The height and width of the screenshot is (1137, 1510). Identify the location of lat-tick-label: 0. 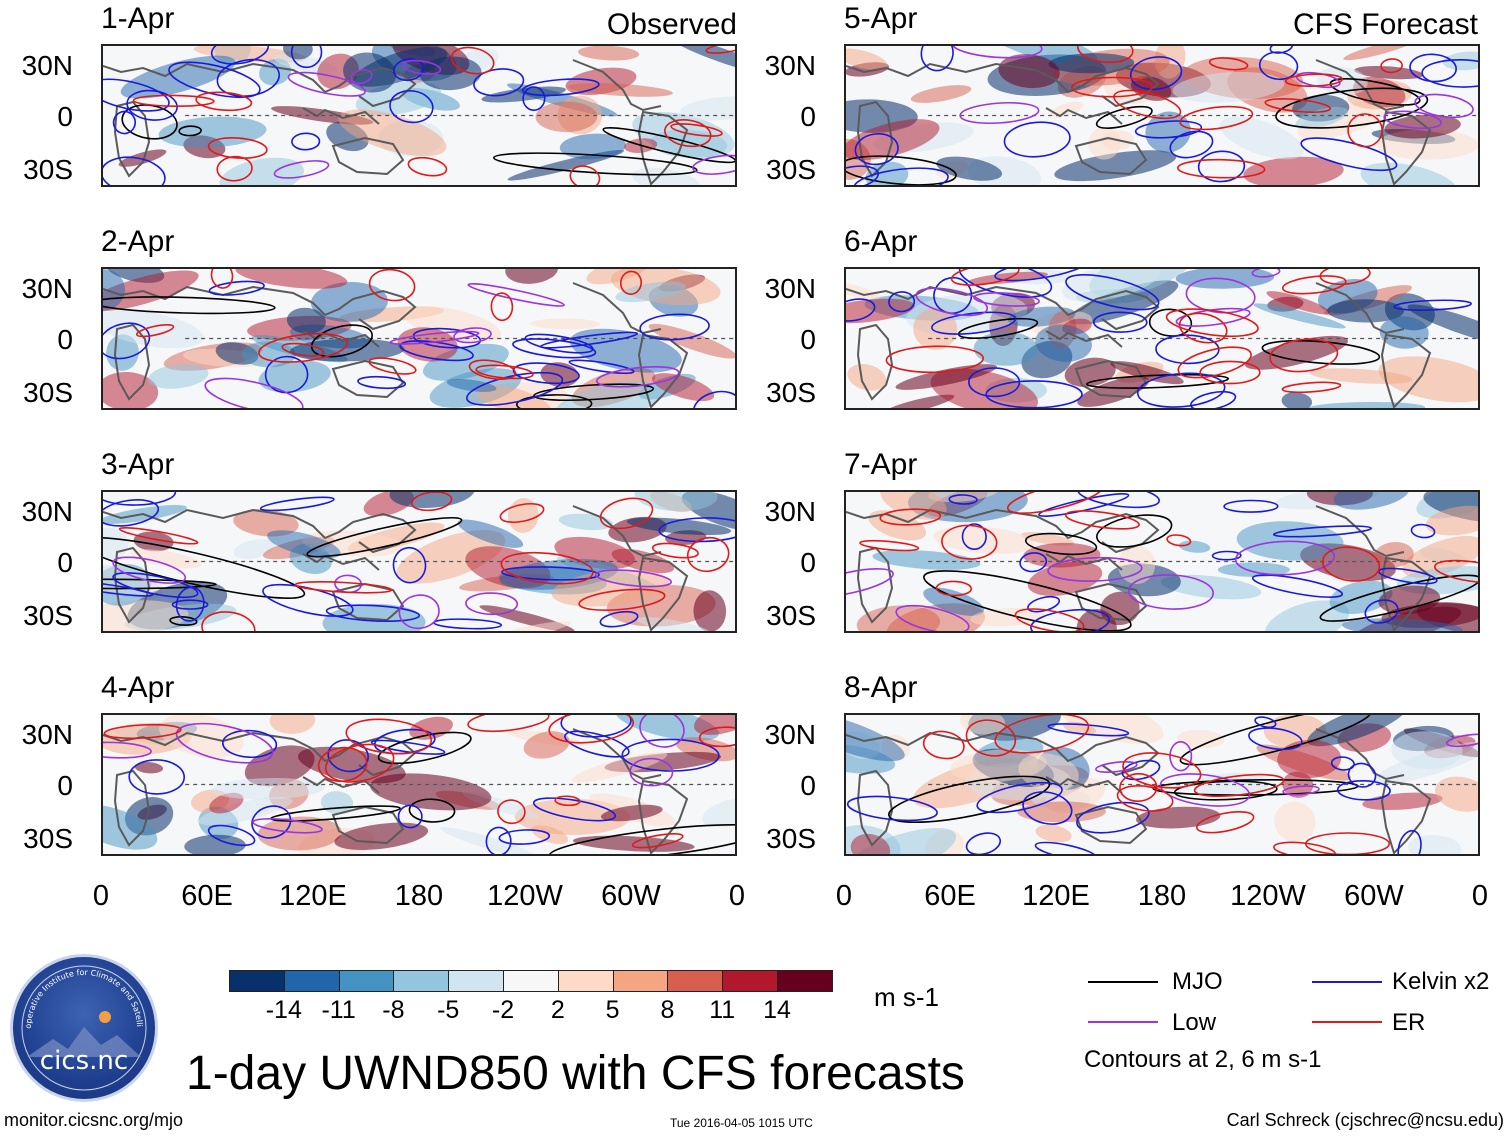
(65, 339).